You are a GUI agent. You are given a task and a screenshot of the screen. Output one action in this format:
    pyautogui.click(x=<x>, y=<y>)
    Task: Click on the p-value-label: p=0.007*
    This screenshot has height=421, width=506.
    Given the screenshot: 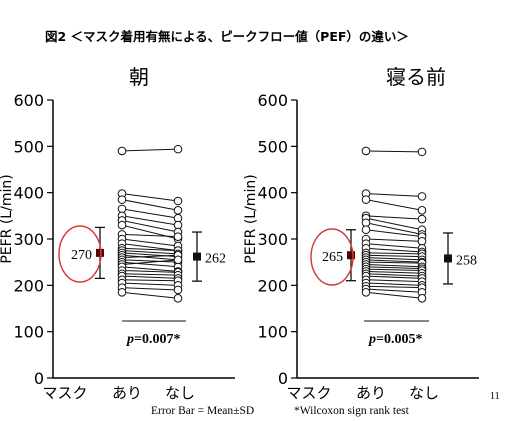 What is the action you would take?
    pyautogui.click(x=153, y=339)
    